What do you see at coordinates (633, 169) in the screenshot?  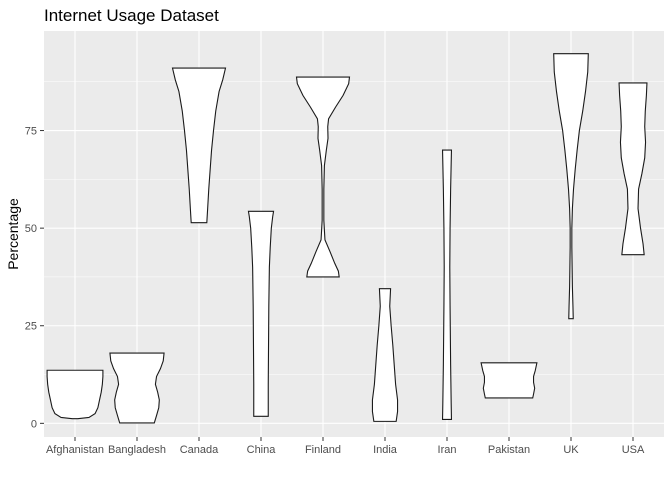 I see `violin-usa` at bounding box center [633, 169].